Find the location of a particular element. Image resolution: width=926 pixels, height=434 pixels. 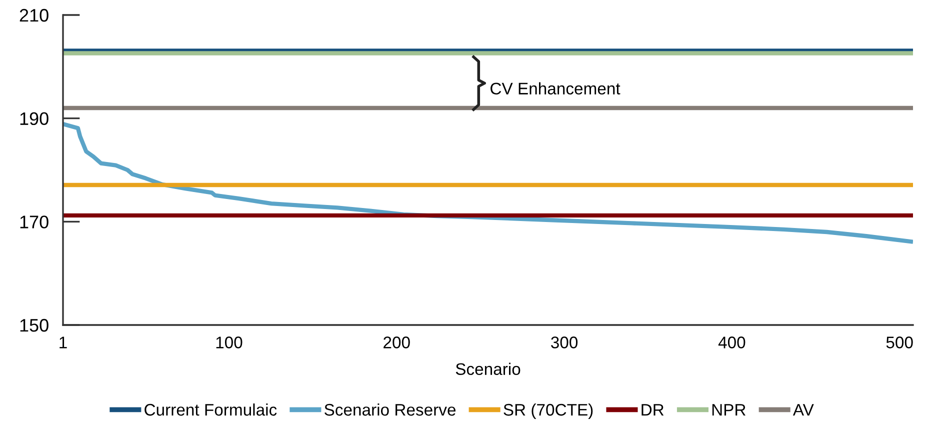

y-tick-label: 190 is located at coordinates (34, 119).